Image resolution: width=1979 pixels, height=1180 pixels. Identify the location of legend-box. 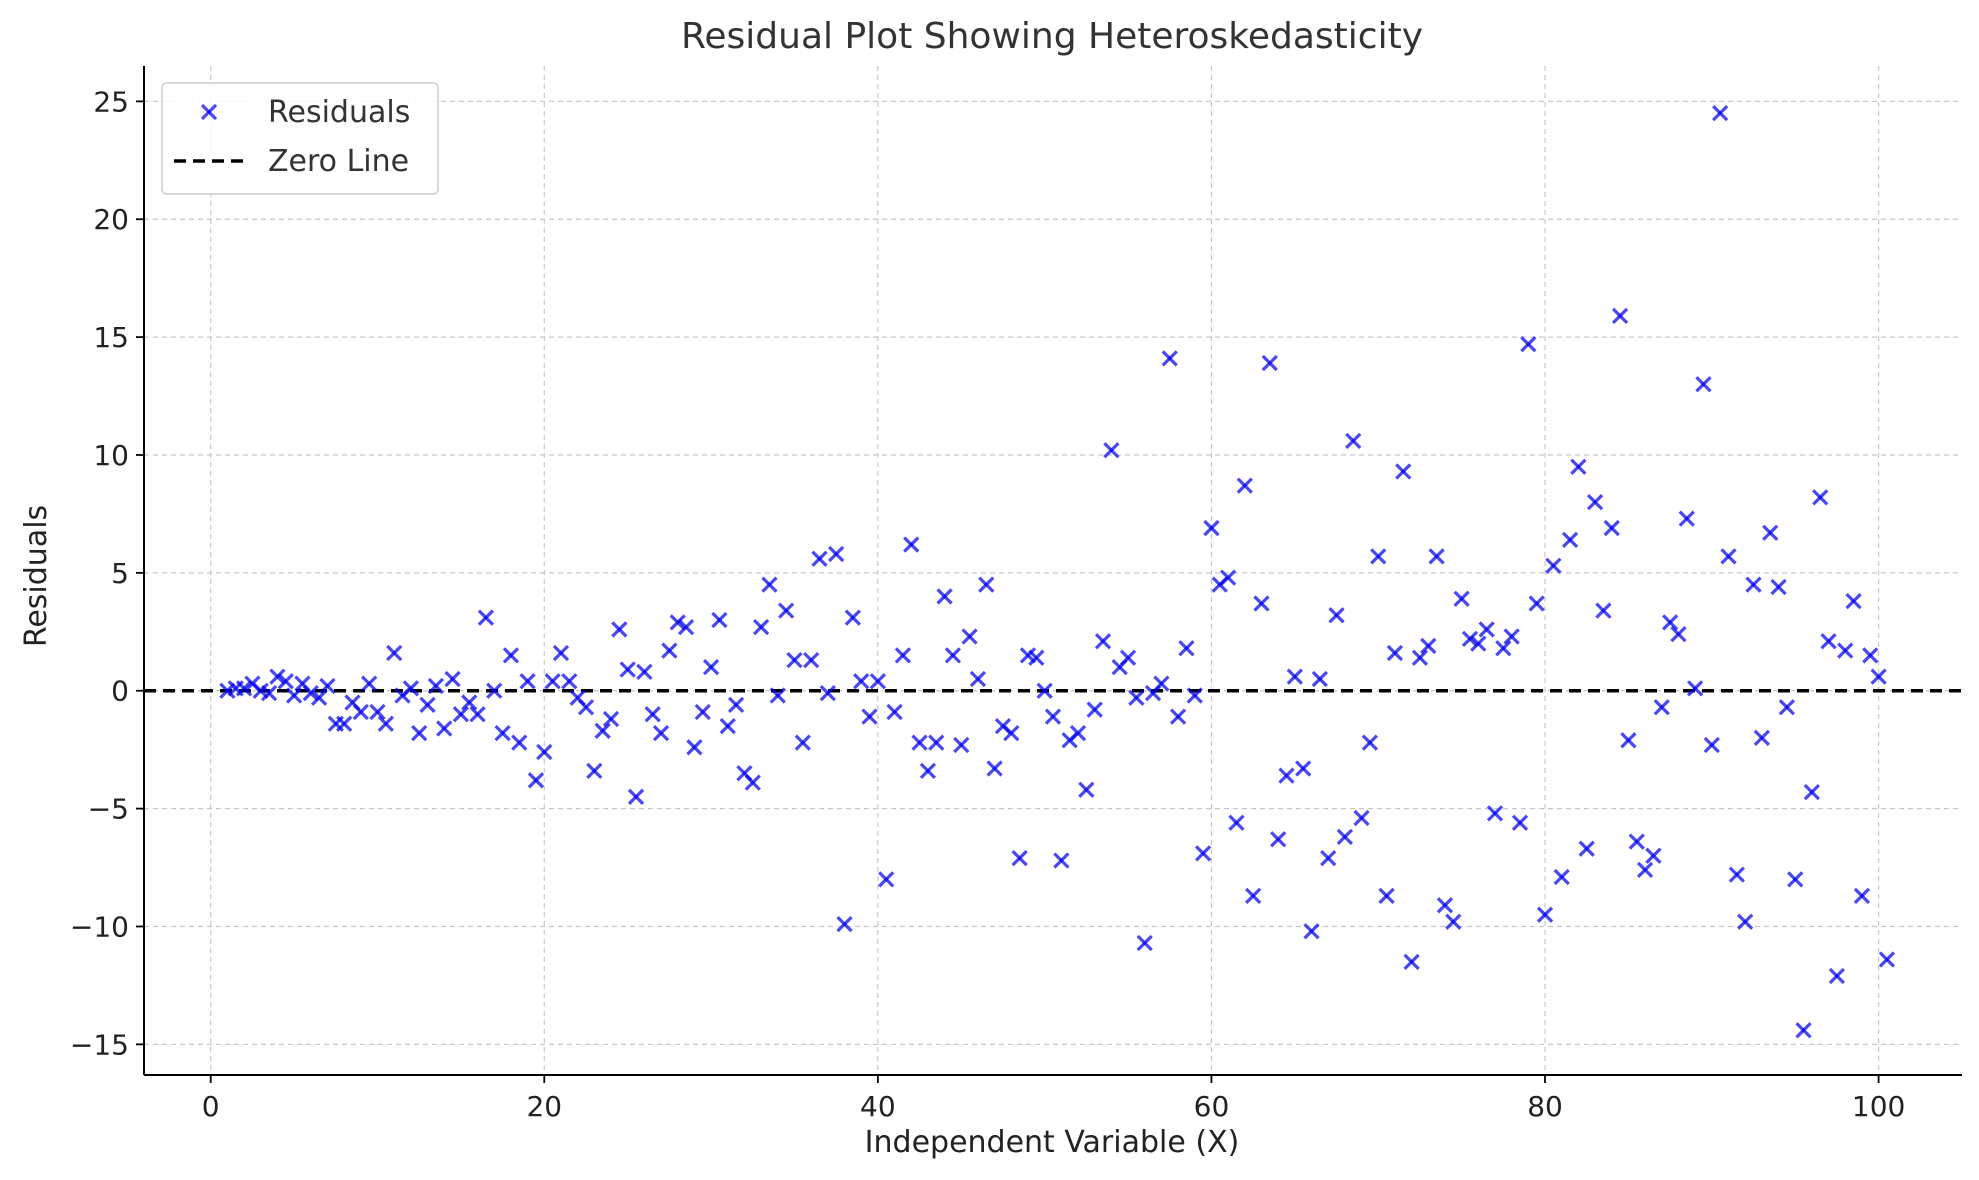
(300, 138).